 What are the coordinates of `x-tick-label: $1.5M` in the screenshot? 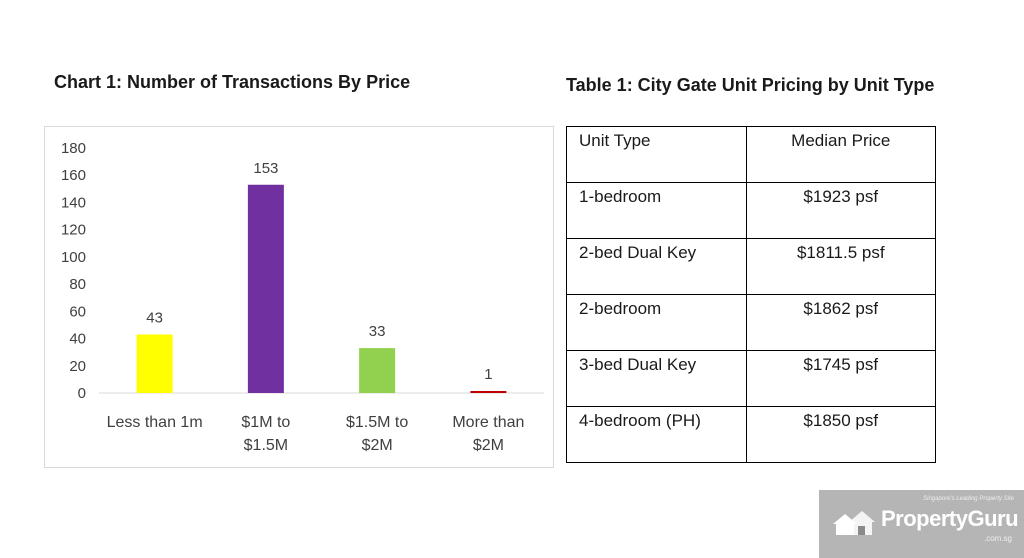 It's located at (266, 445).